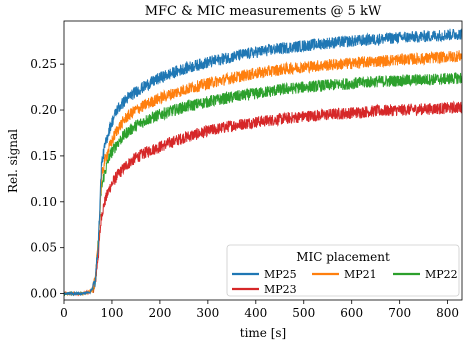 Image resolution: width=463 pixels, height=347 pixels. I want to click on y-axis-label: Rel. signal, so click(13, 161).